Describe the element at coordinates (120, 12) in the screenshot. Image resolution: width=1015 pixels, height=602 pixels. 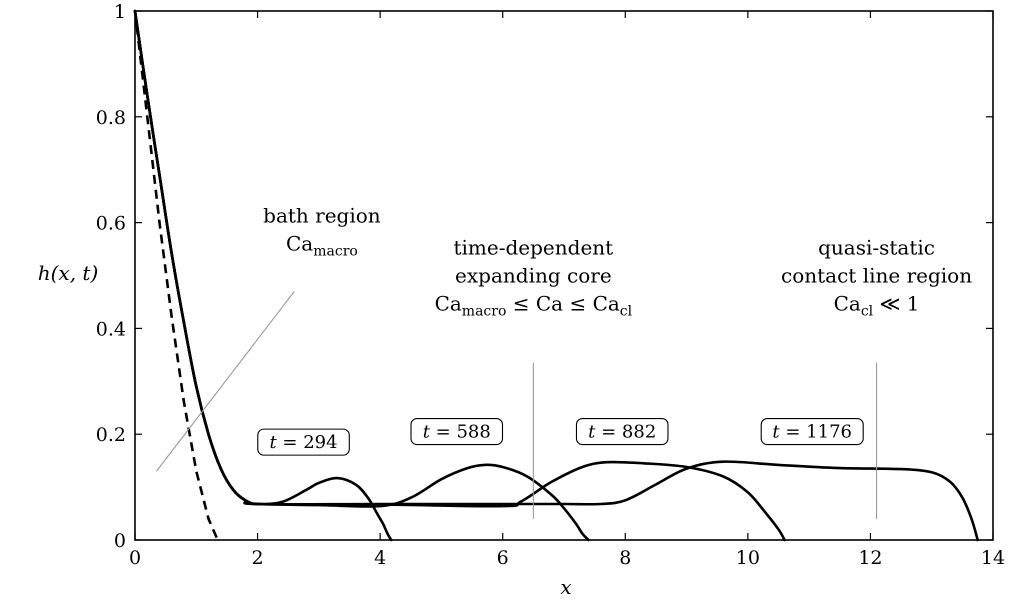
I see `y-tick-label: 1` at that location.